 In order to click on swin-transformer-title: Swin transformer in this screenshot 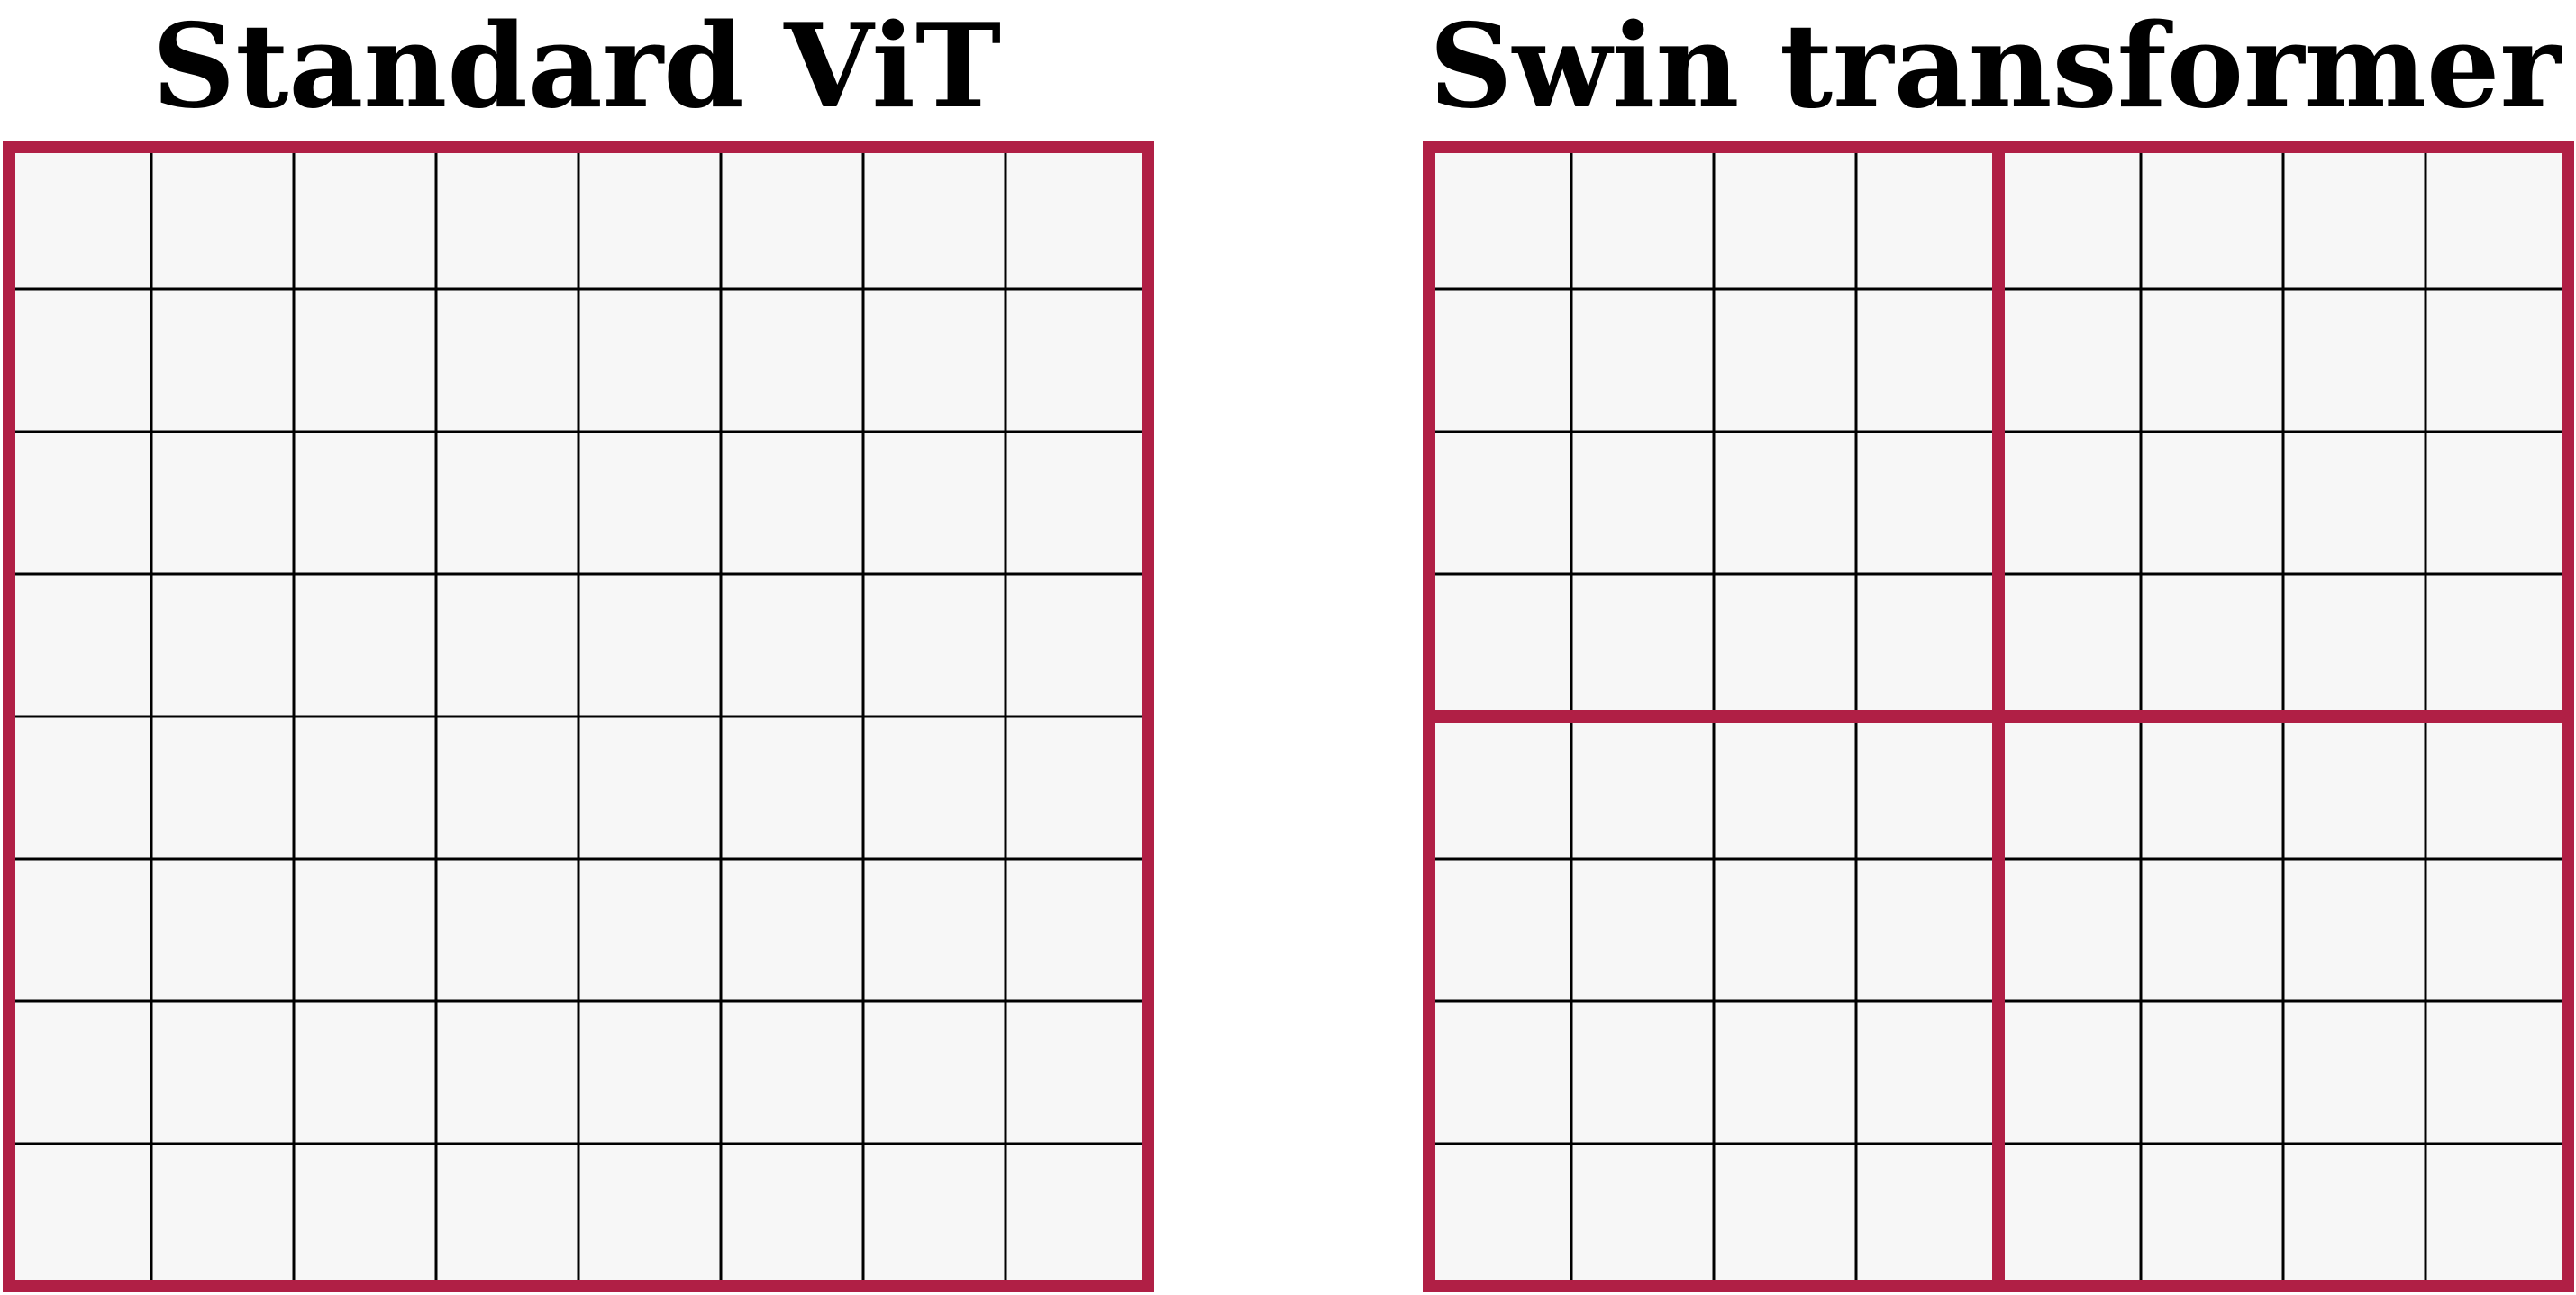, I will do `click(1995, 67)`.